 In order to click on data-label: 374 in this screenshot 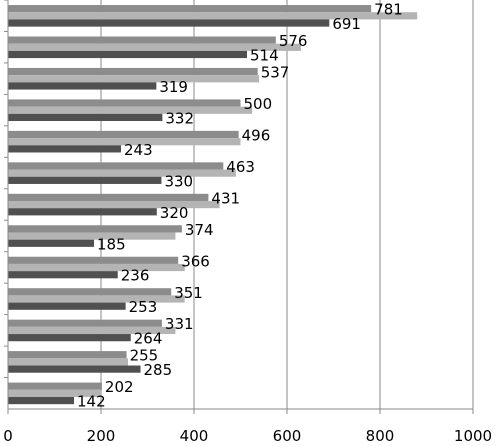, I will do `click(199, 230)`.